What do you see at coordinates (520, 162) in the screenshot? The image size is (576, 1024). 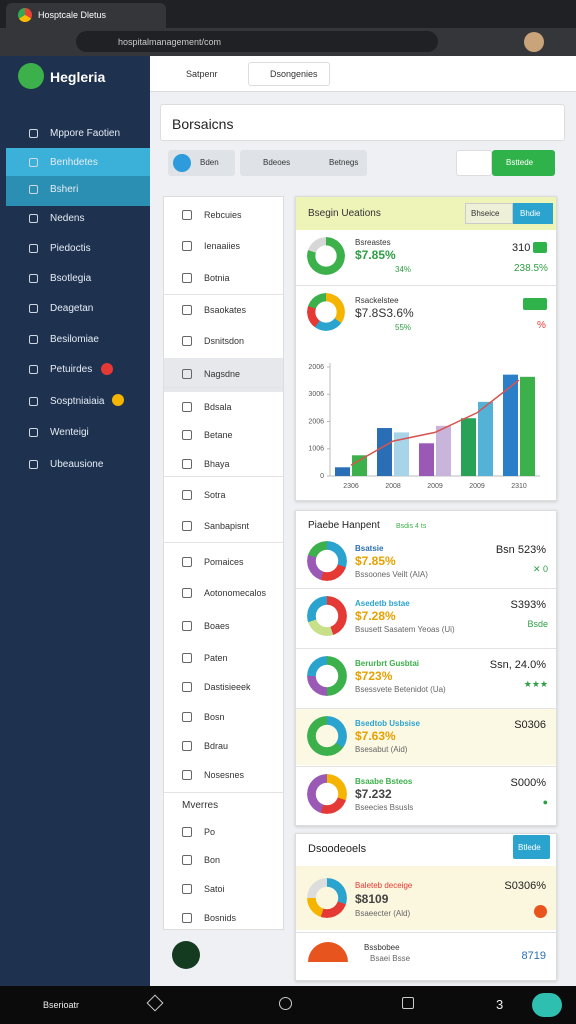 I see `action-label: Bsttede` at bounding box center [520, 162].